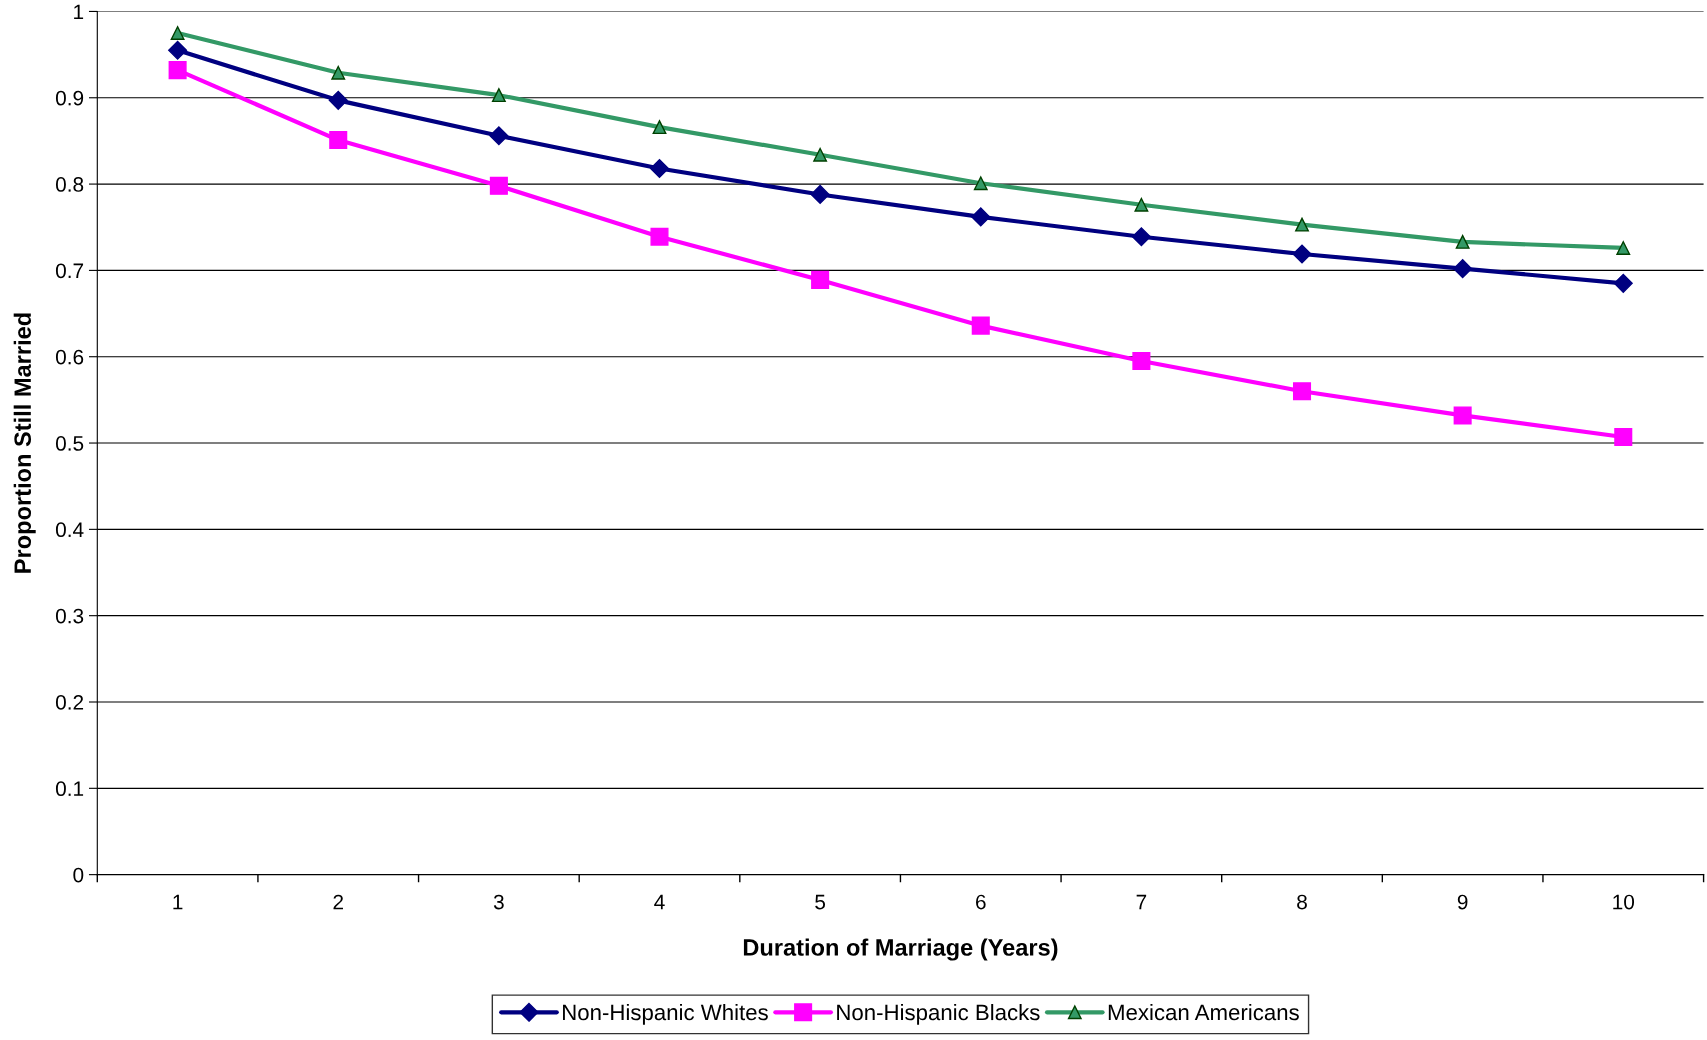 The width and height of the screenshot is (1707, 1040). I want to click on x-tick-label: 4, so click(659, 902).